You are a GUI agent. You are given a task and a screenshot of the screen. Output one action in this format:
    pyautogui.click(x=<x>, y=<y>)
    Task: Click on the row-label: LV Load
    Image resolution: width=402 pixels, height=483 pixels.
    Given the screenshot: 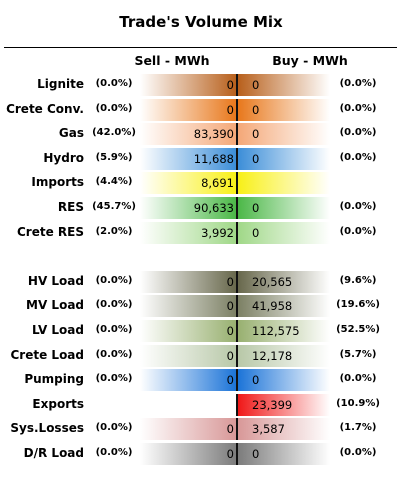 What is the action you would take?
    pyautogui.click(x=57, y=330)
    